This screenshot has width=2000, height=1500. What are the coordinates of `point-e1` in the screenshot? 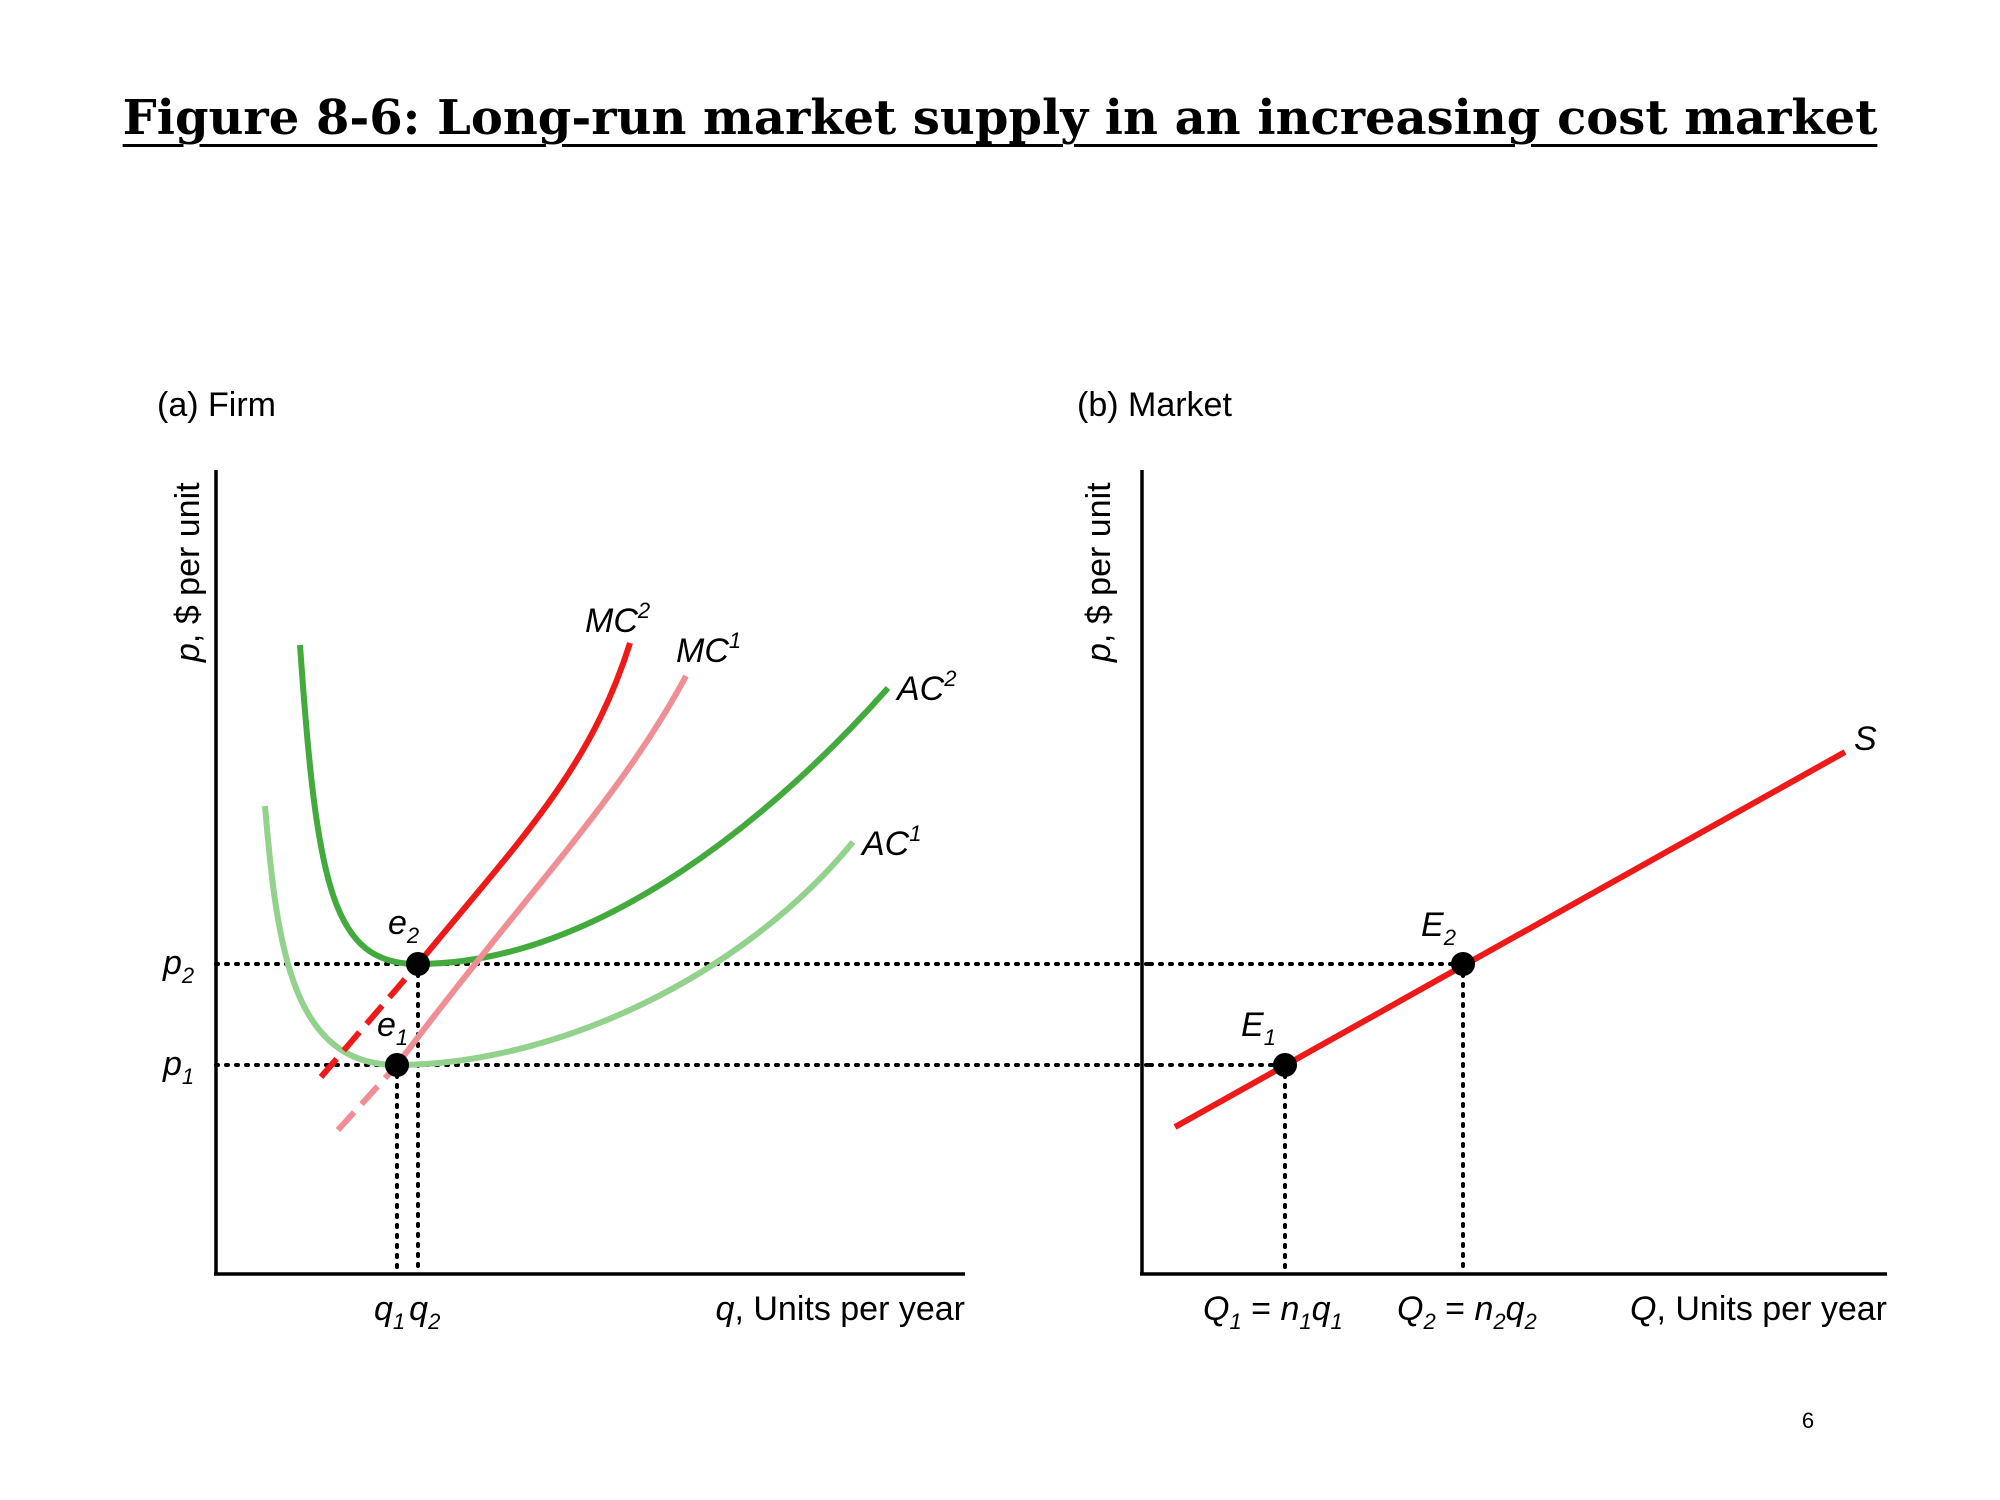 It's located at (397, 1065).